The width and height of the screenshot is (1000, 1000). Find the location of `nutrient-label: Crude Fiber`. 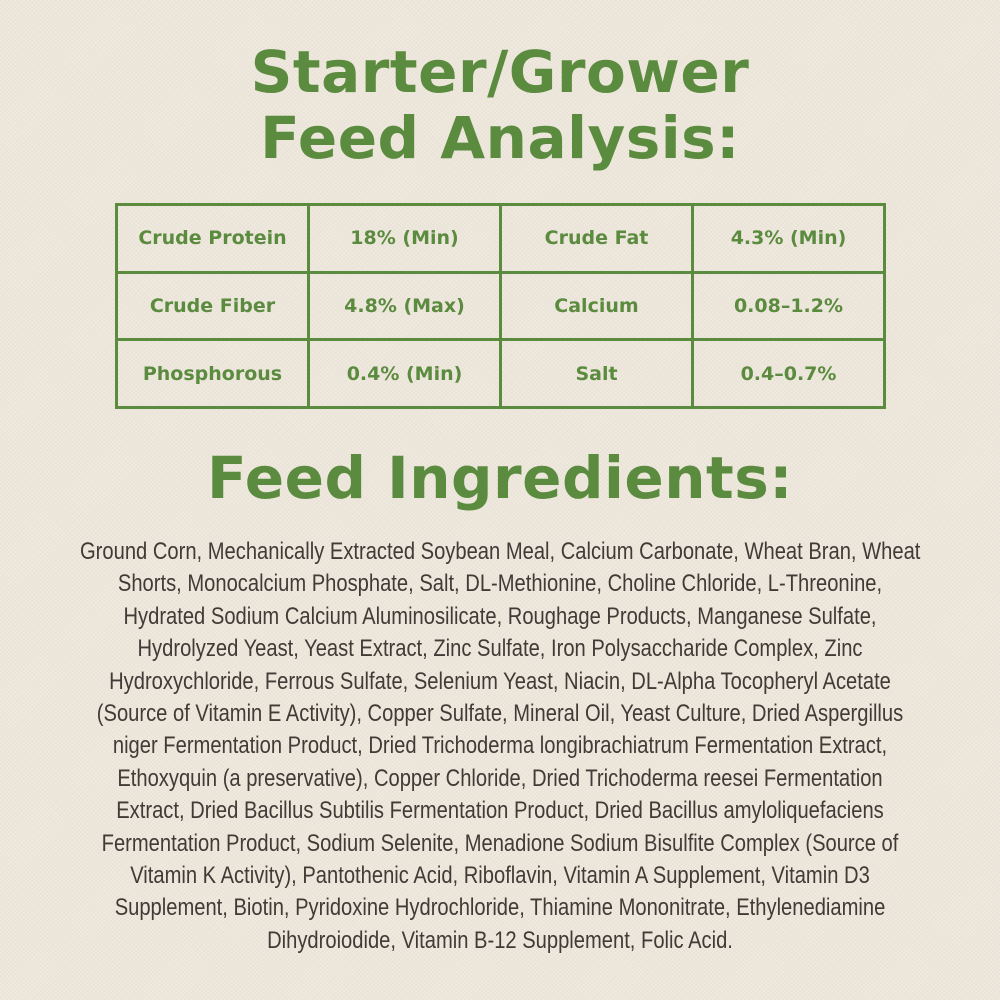

nutrient-label: Crude Fiber is located at coordinates (212, 306).